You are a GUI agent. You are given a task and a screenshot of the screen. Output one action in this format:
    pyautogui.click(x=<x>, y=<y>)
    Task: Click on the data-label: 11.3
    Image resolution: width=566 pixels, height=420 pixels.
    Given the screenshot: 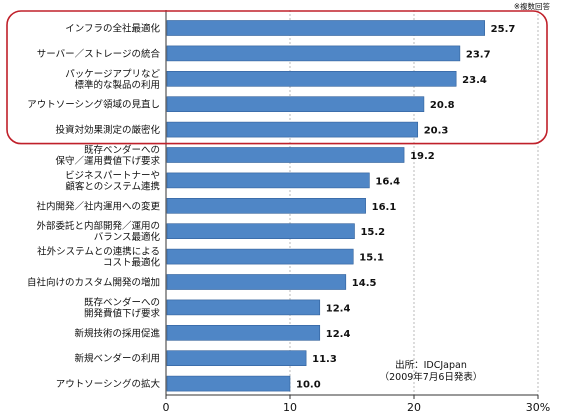 What is the action you would take?
    pyautogui.click(x=324, y=359)
    